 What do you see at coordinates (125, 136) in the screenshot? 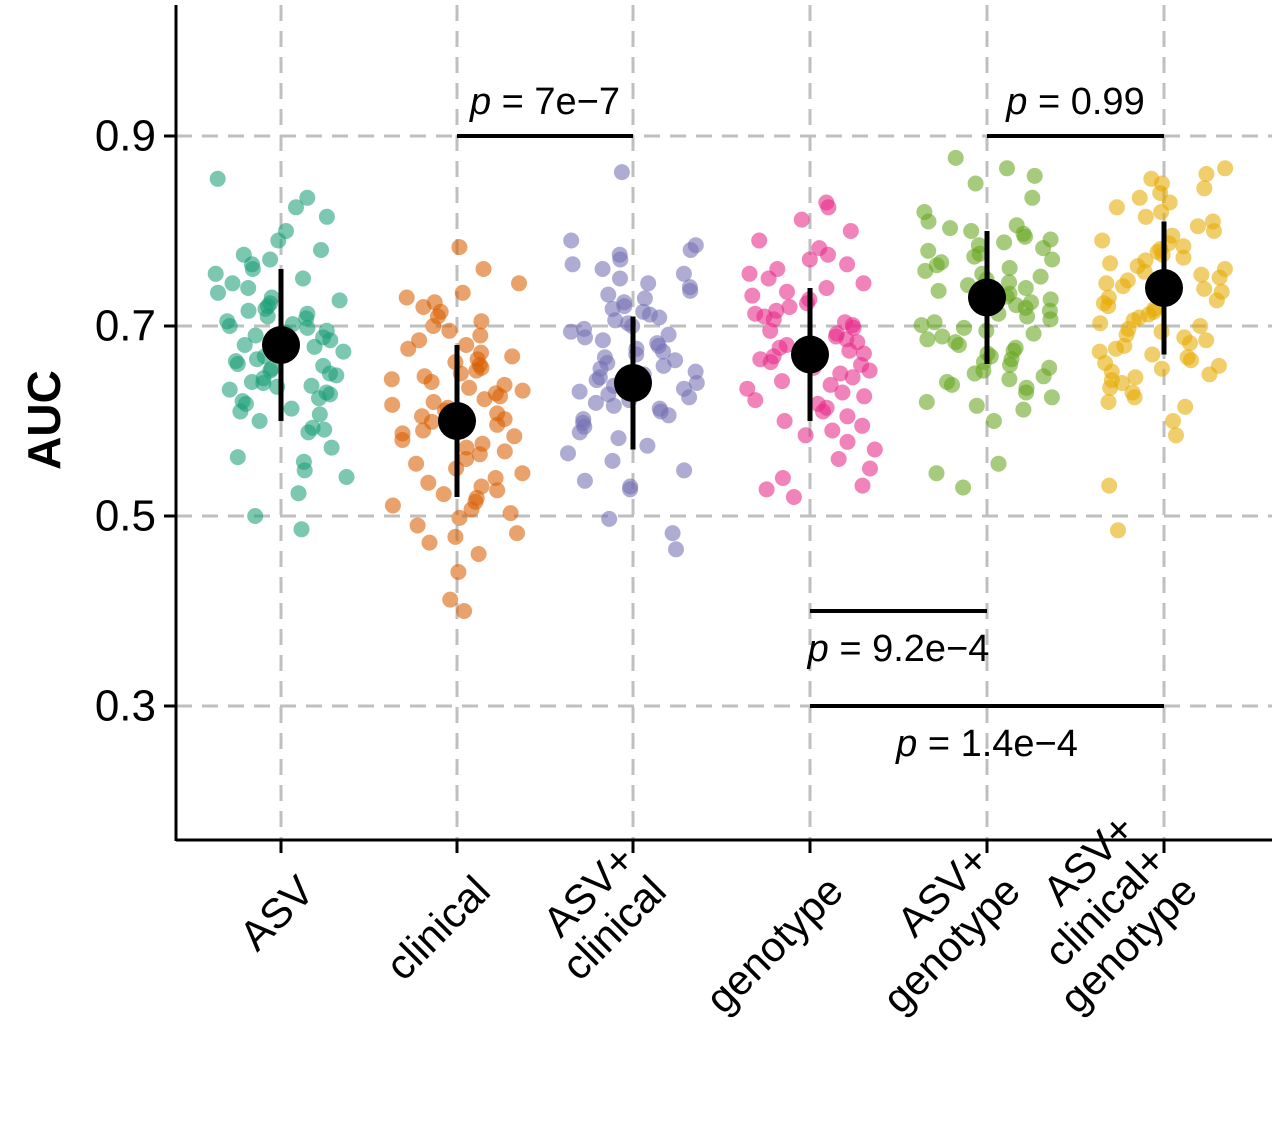
I see `y-tick-label: 0.9` at bounding box center [125, 136].